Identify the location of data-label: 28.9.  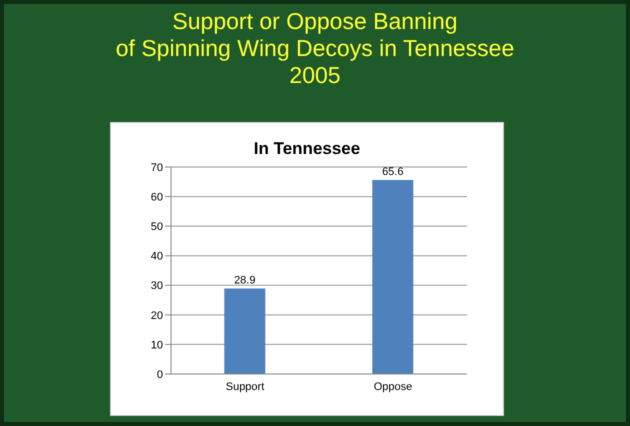
(245, 280).